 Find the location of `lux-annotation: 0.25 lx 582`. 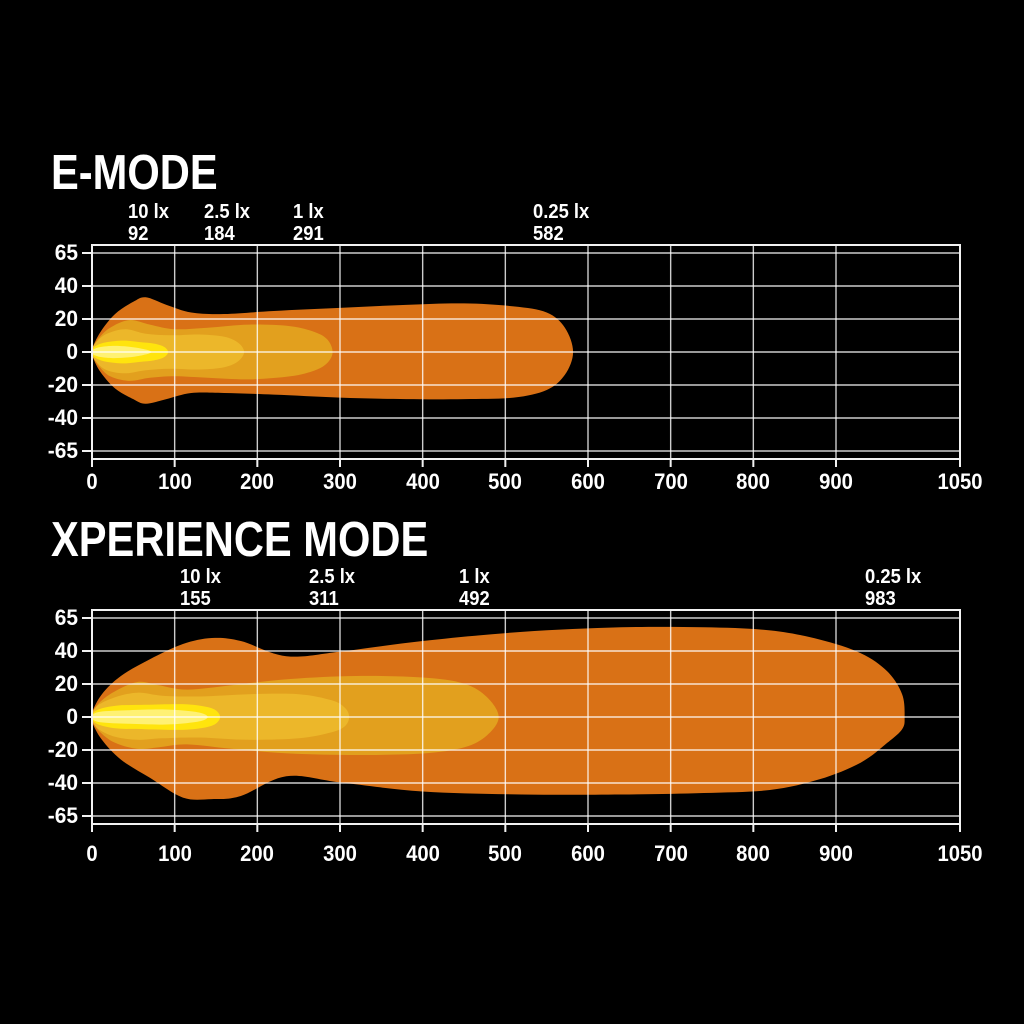

lux-annotation: 0.25 lx 582 is located at coordinates (561, 223).